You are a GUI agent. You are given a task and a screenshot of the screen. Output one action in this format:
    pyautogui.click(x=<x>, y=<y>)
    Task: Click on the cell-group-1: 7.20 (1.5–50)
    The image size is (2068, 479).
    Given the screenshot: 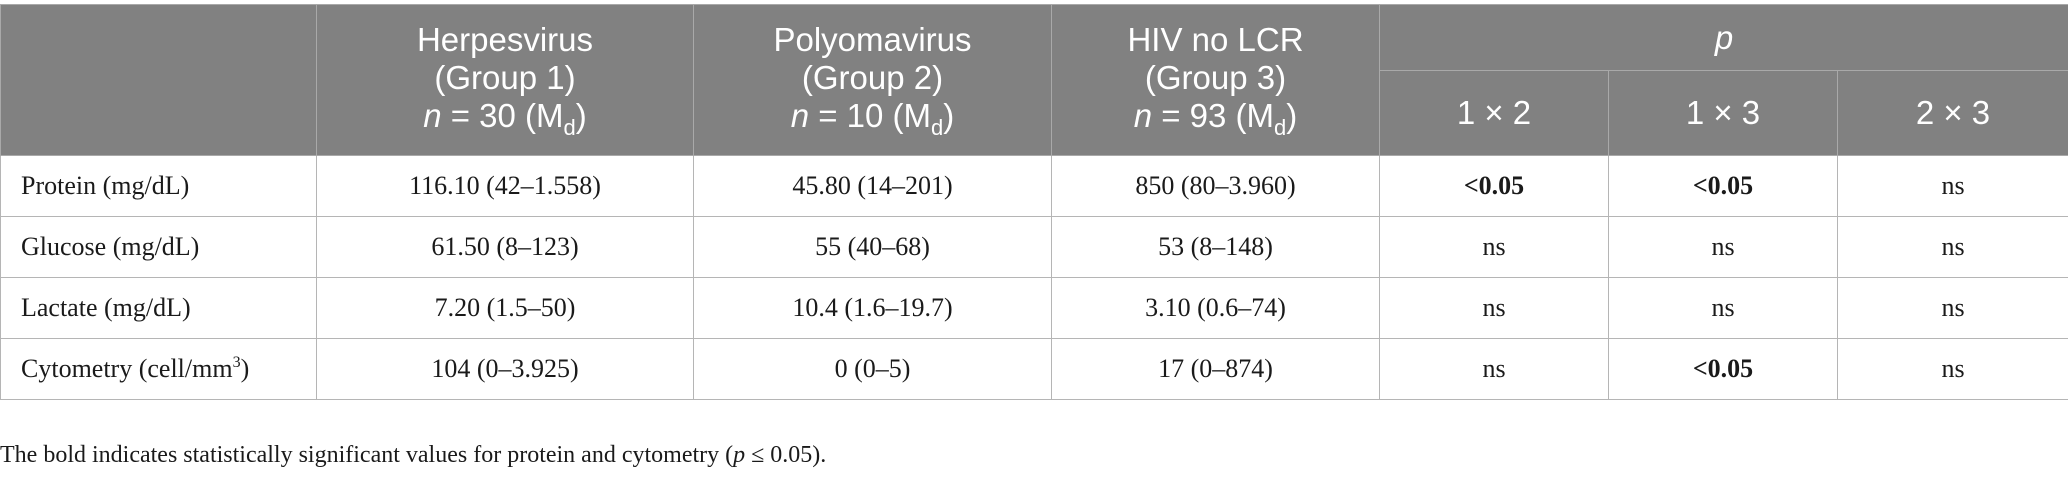 What is the action you would take?
    pyautogui.click(x=505, y=308)
    